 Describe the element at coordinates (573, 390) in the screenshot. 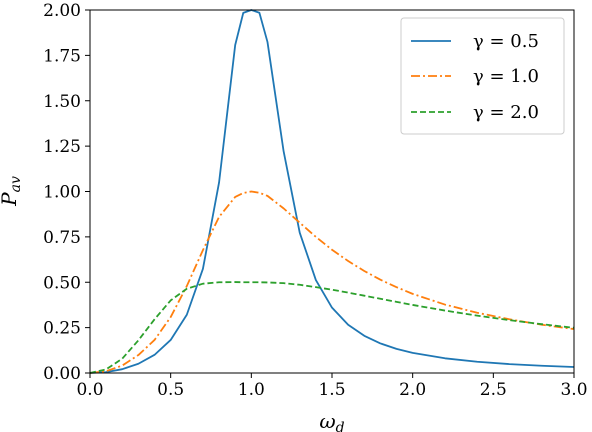

I see `x-tick-label: 3.0` at that location.